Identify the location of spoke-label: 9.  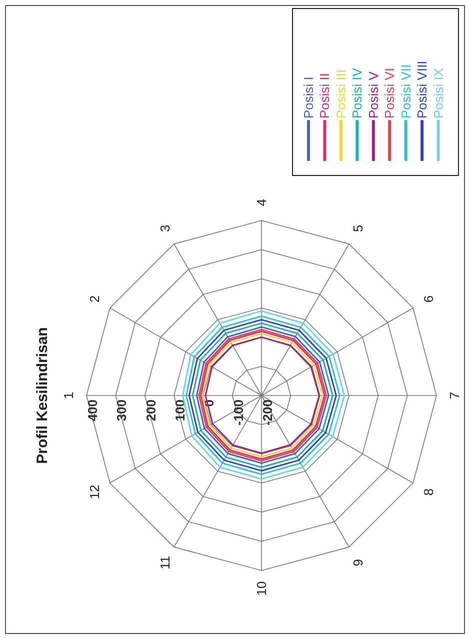
(358, 562).